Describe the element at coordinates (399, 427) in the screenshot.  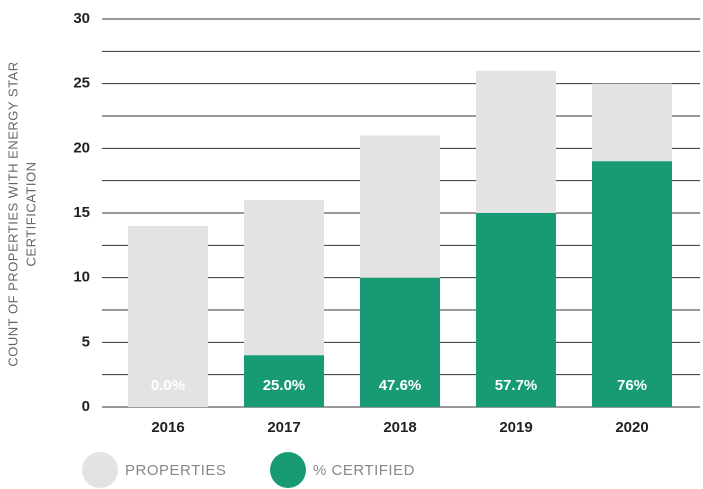
I see `x-tick-label: 2018` at that location.